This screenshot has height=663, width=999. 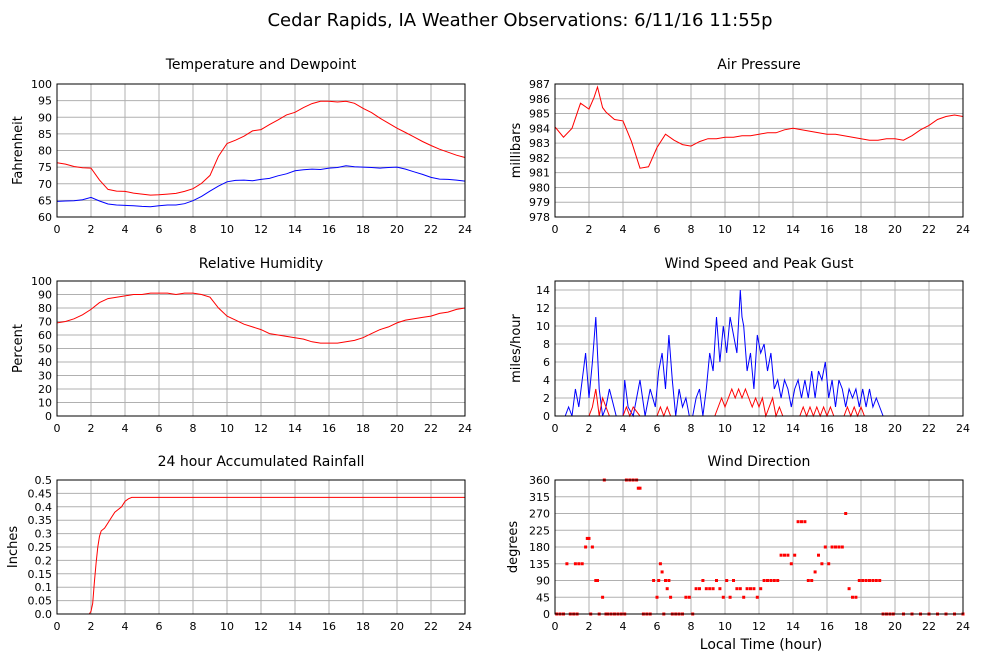 What do you see at coordinates (44, 480) in the screenshot?
I see `y-tick-label: 0.5` at bounding box center [44, 480].